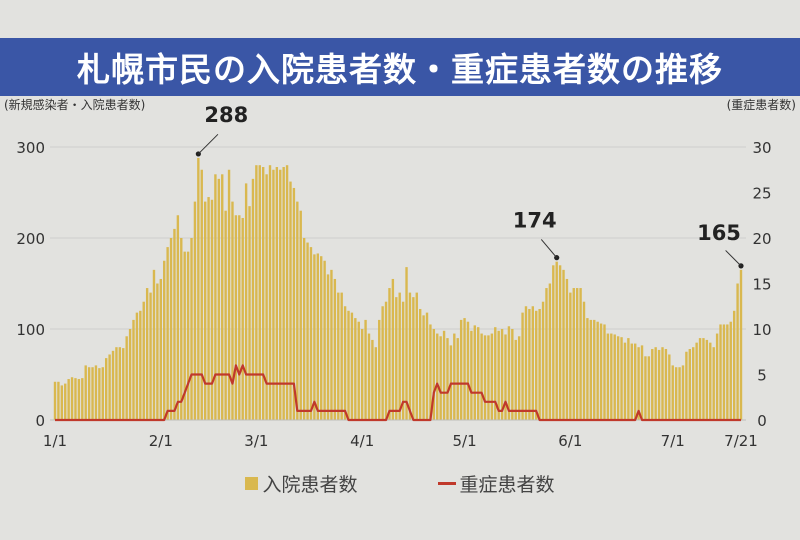 This screenshot has width=800, height=540. What do you see at coordinates (762, 376) in the screenshot?
I see `y-right-tick-label: 5` at bounding box center [762, 376].